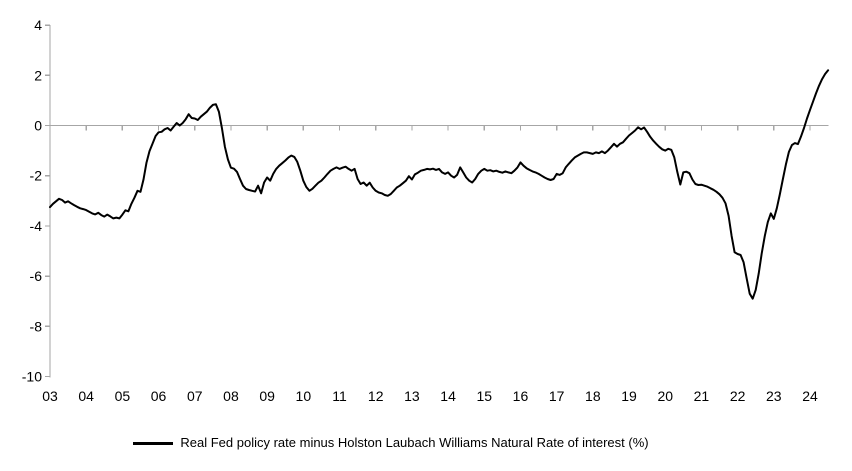 This screenshot has height=471, width=852. Describe the element at coordinates (448, 396) in the screenshot. I see `x-tick-label: 14` at that location.